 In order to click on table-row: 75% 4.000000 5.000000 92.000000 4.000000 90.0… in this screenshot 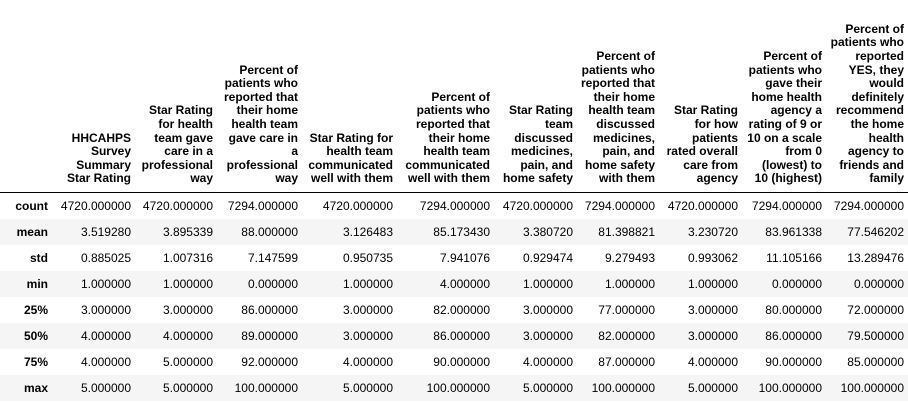, I will do `click(454, 362)`.